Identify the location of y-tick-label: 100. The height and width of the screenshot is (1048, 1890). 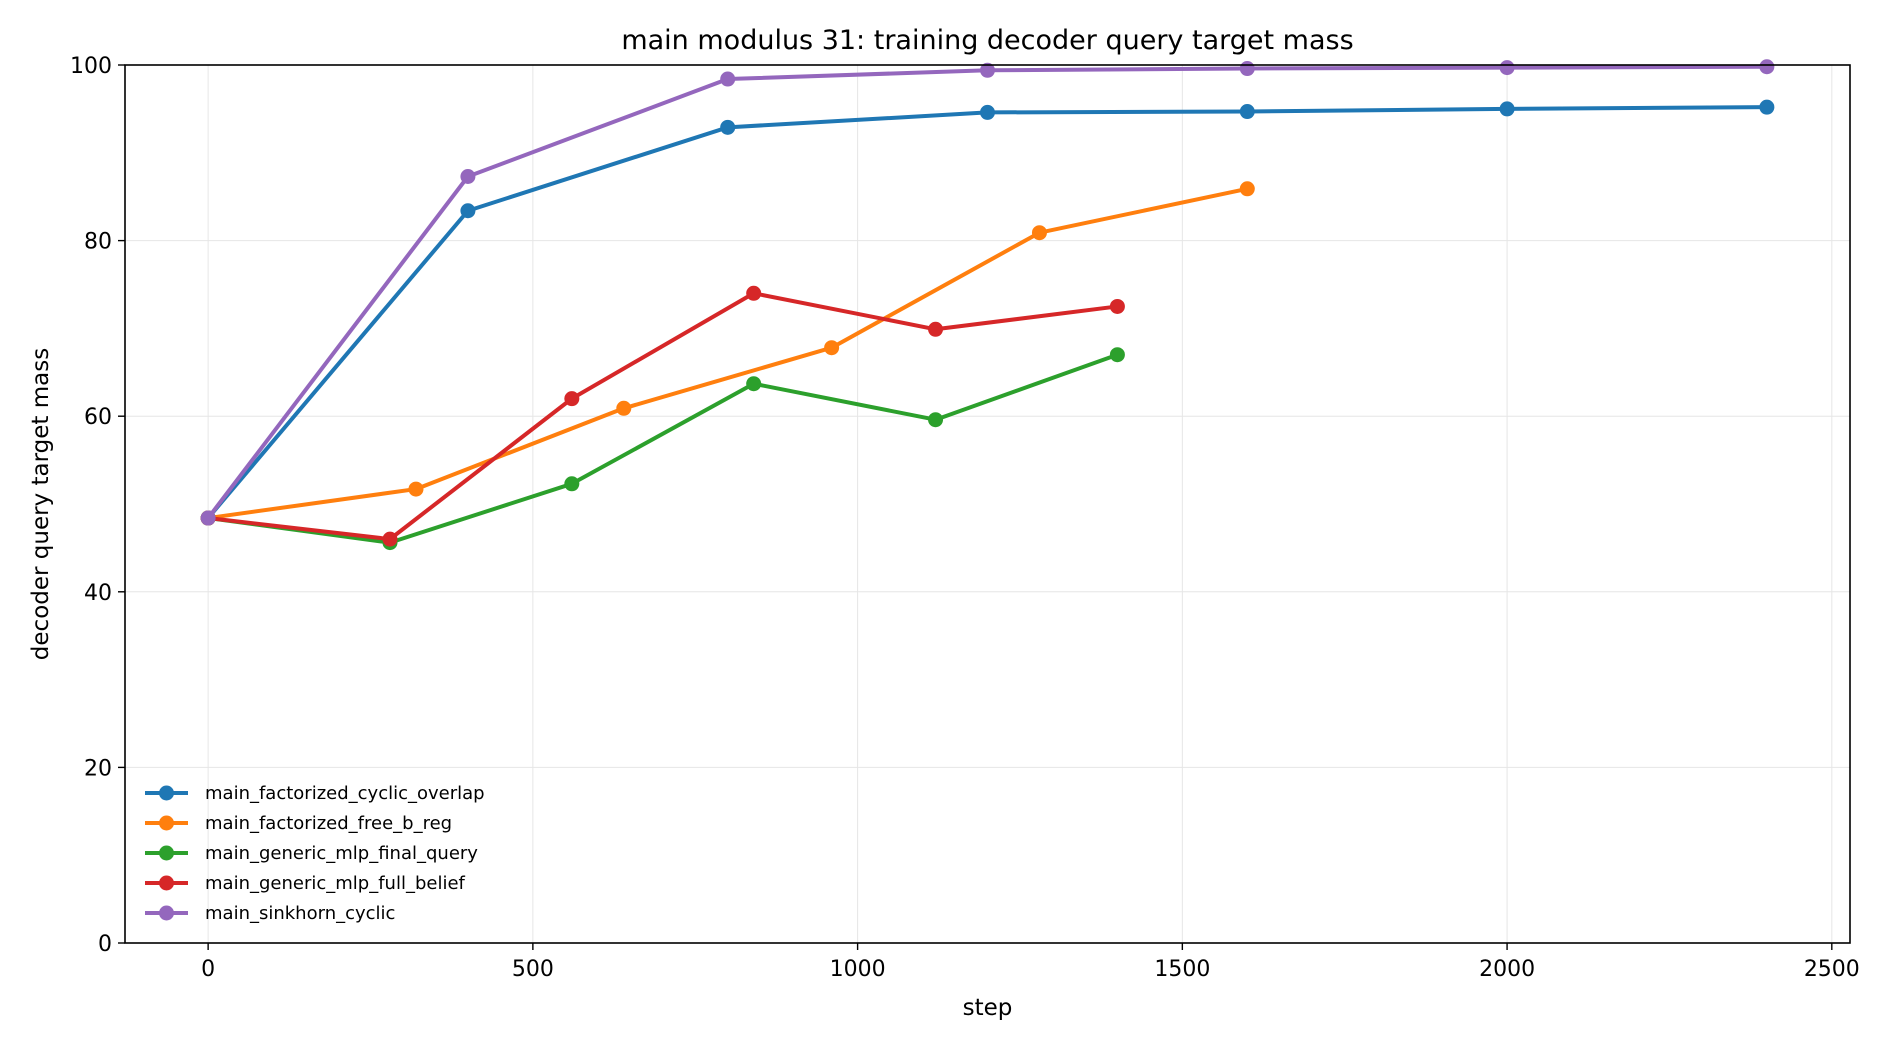
(91, 66).